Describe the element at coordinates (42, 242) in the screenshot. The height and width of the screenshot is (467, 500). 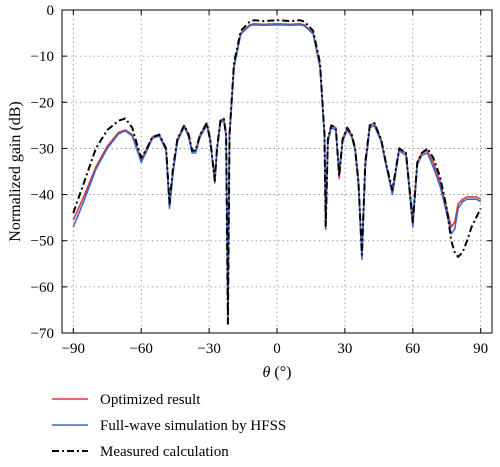
I see `y-tick-label: −50` at that location.